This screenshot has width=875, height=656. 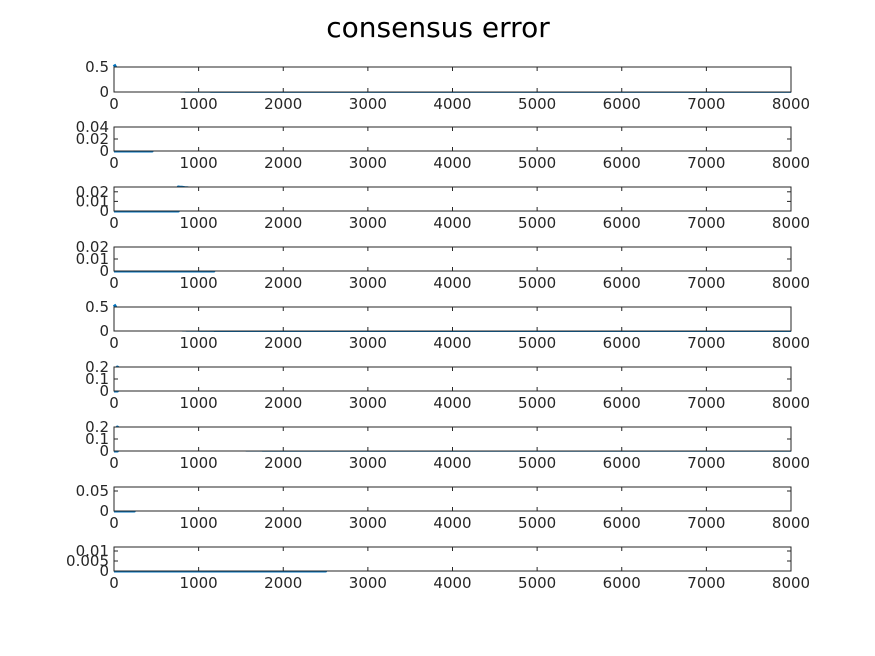 I want to click on subplot-3-xtick-label-4: 4000, so click(x=452, y=223).